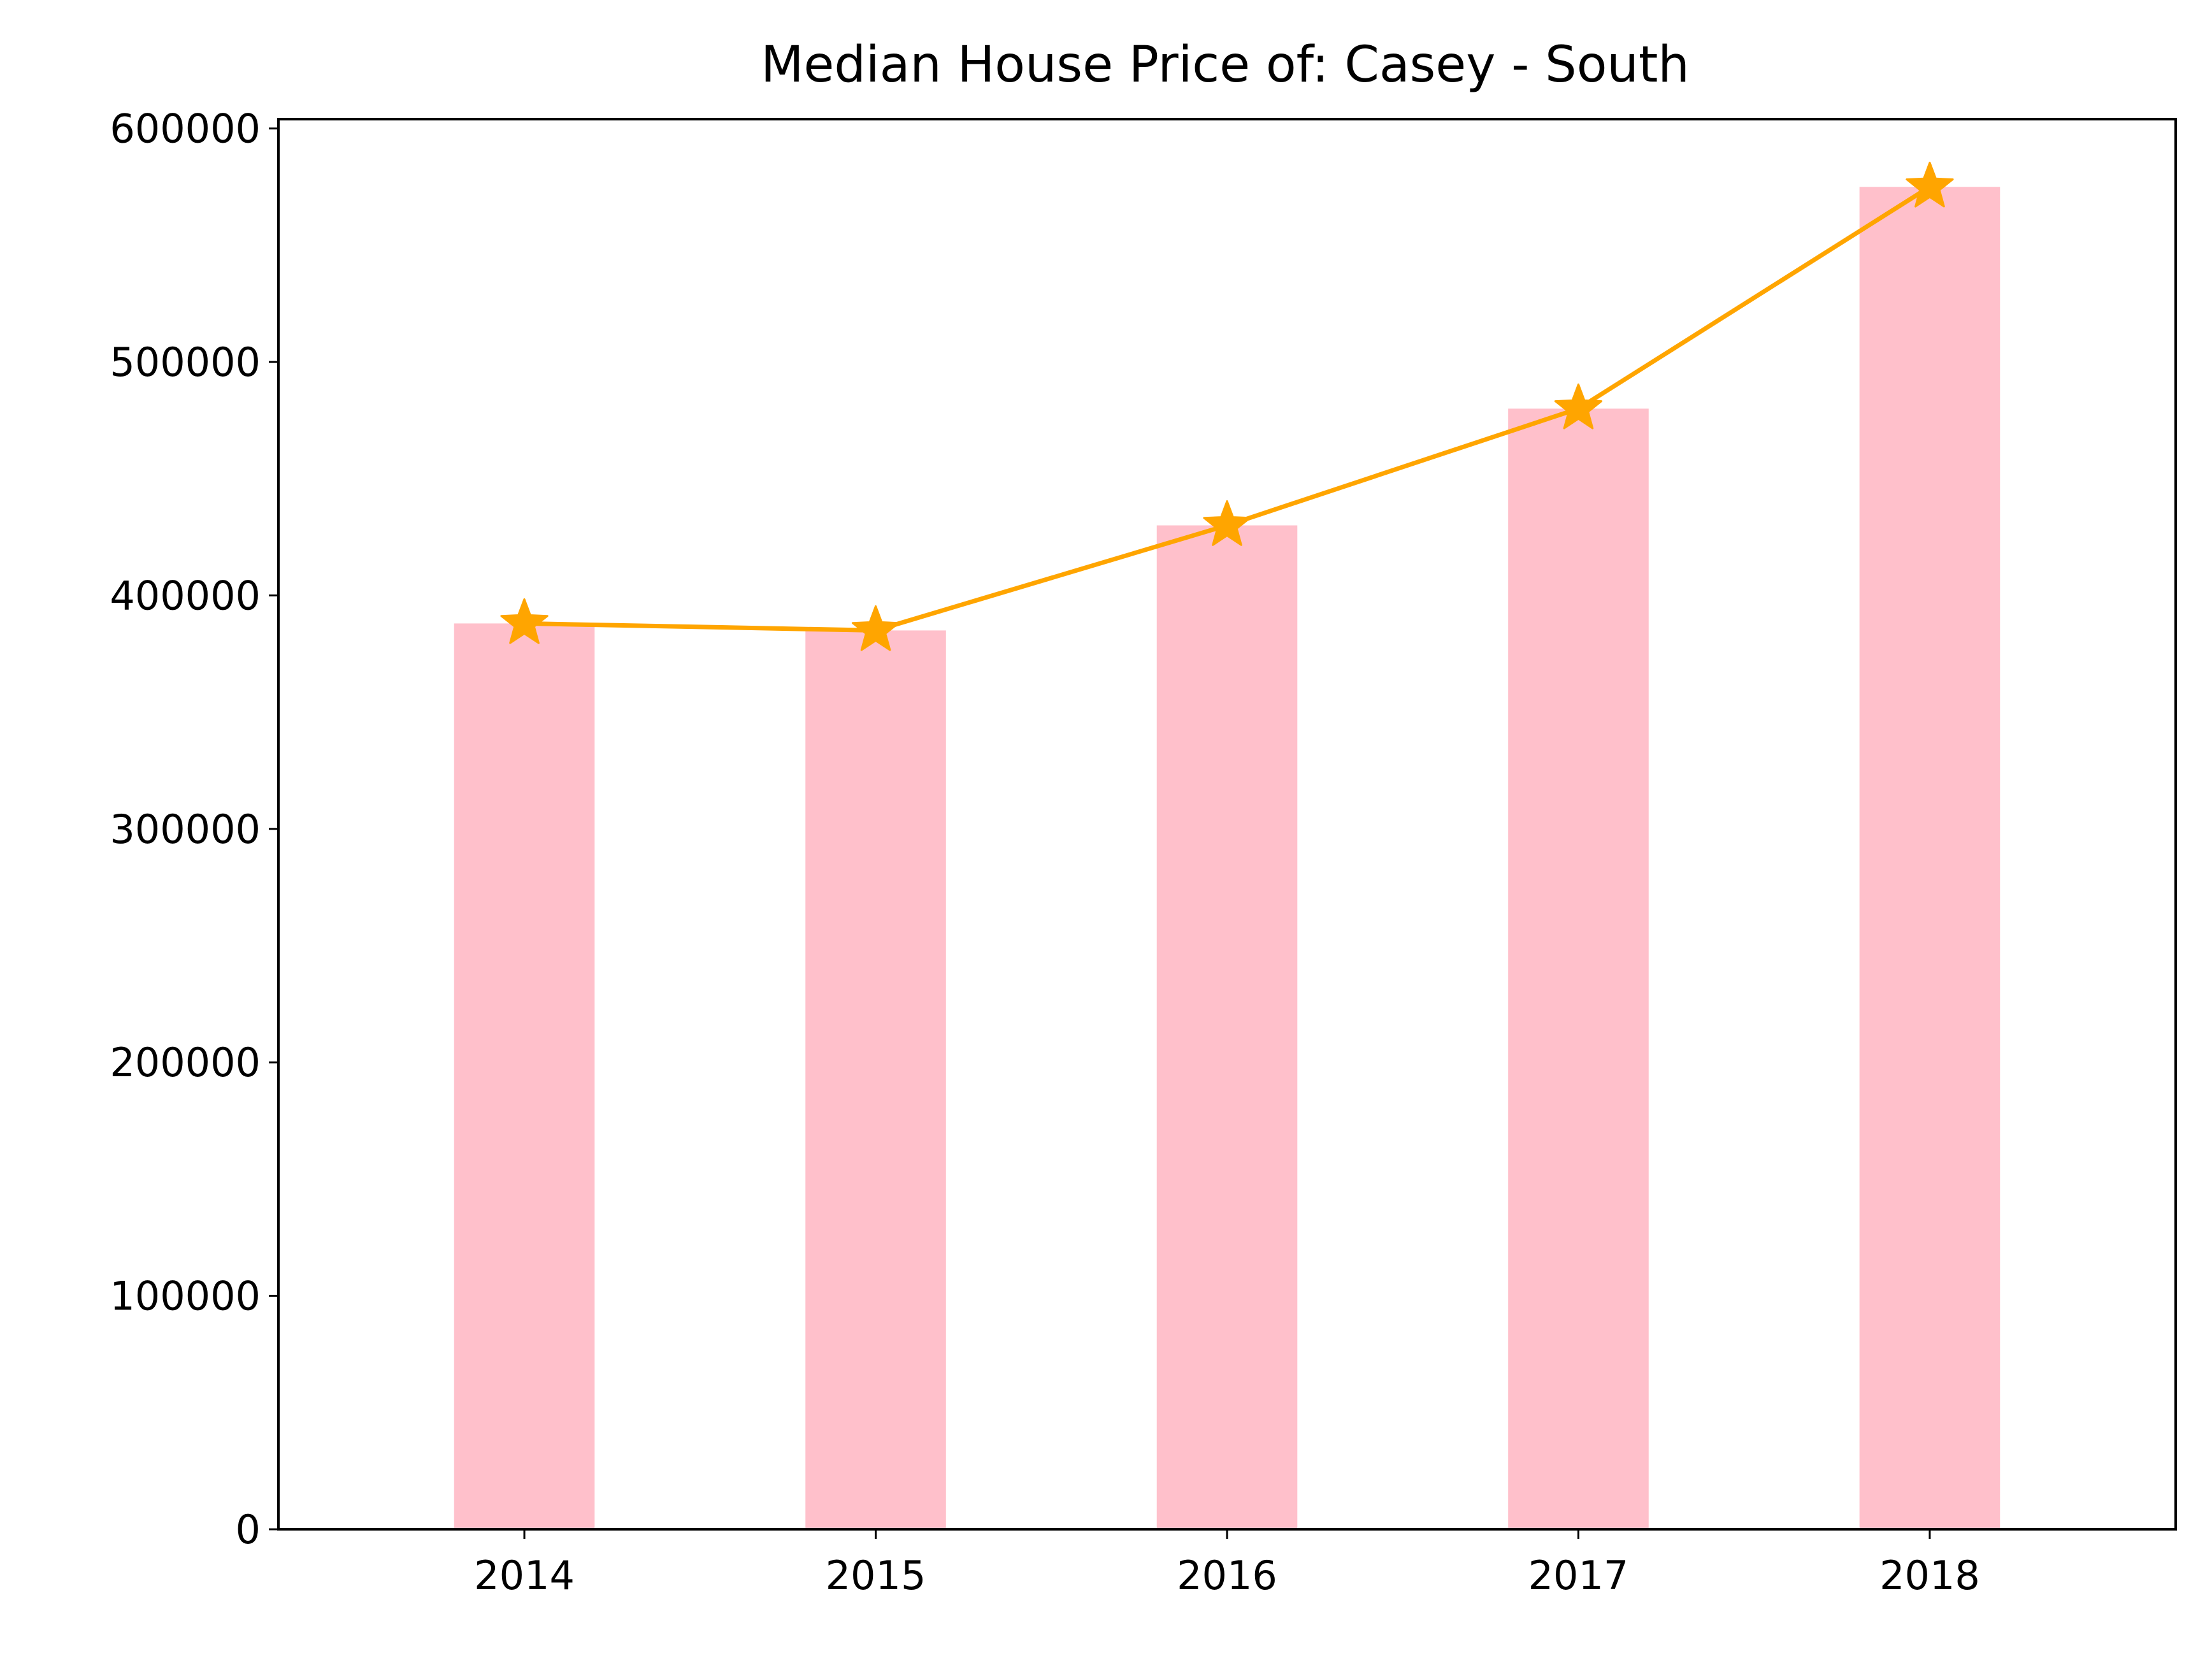 Image resolution: width=2212 pixels, height=1658 pixels. What do you see at coordinates (1225, 65) in the screenshot?
I see `chart-title: Median House Price of: Casey - South` at bounding box center [1225, 65].